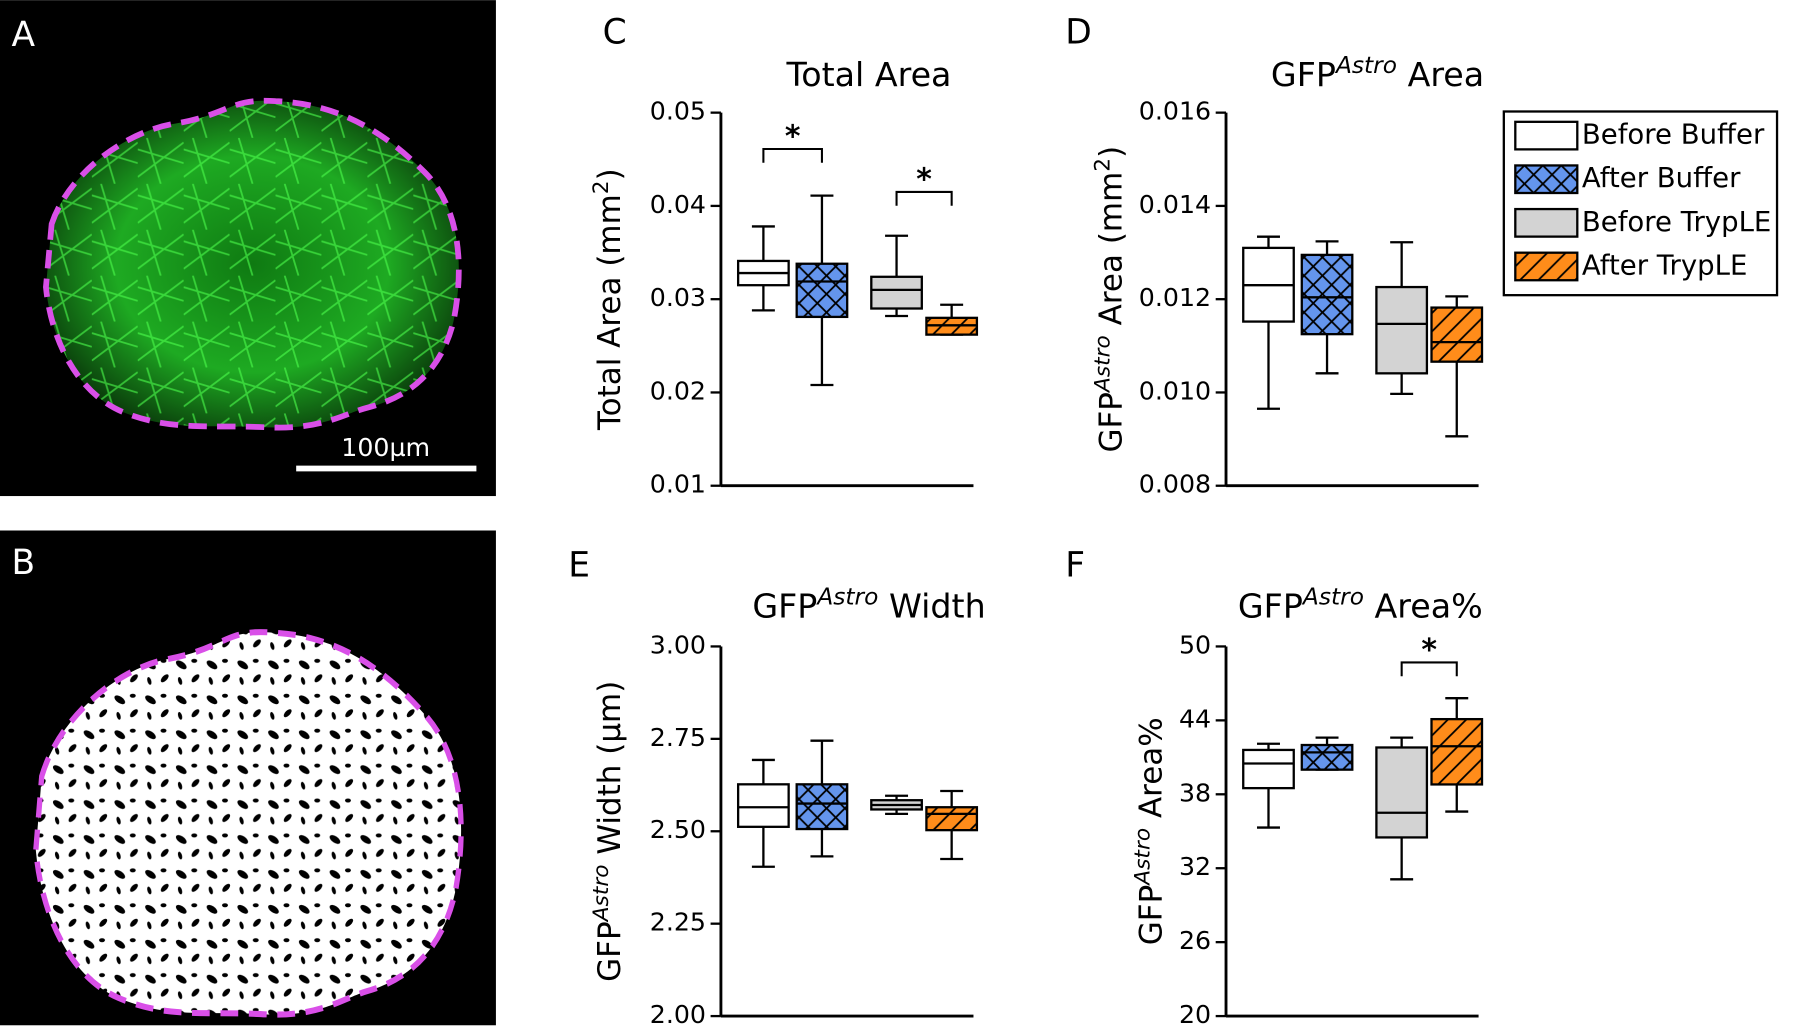 This screenshot has width=1800, height=1030. What do you see at coordinates (610, 312) in the screenshot?
I see `text-part: Total Area (mm` at bounding box center [610, 312].